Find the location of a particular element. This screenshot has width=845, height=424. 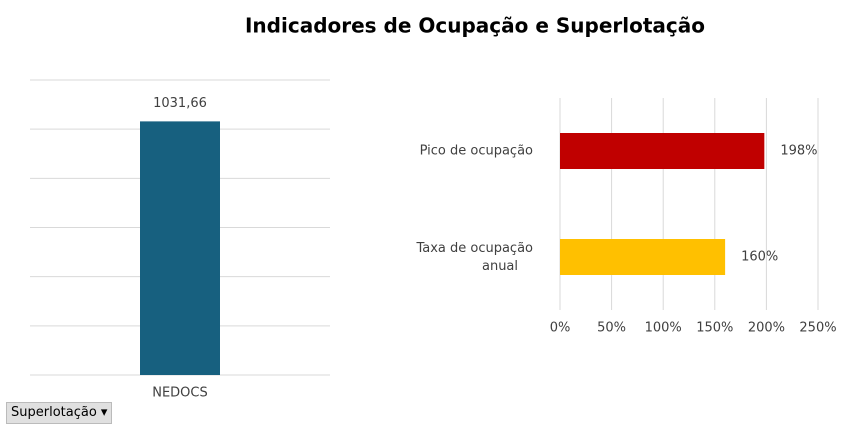

x-tick-label: NEDOCS is located at coordinates (180, 393).